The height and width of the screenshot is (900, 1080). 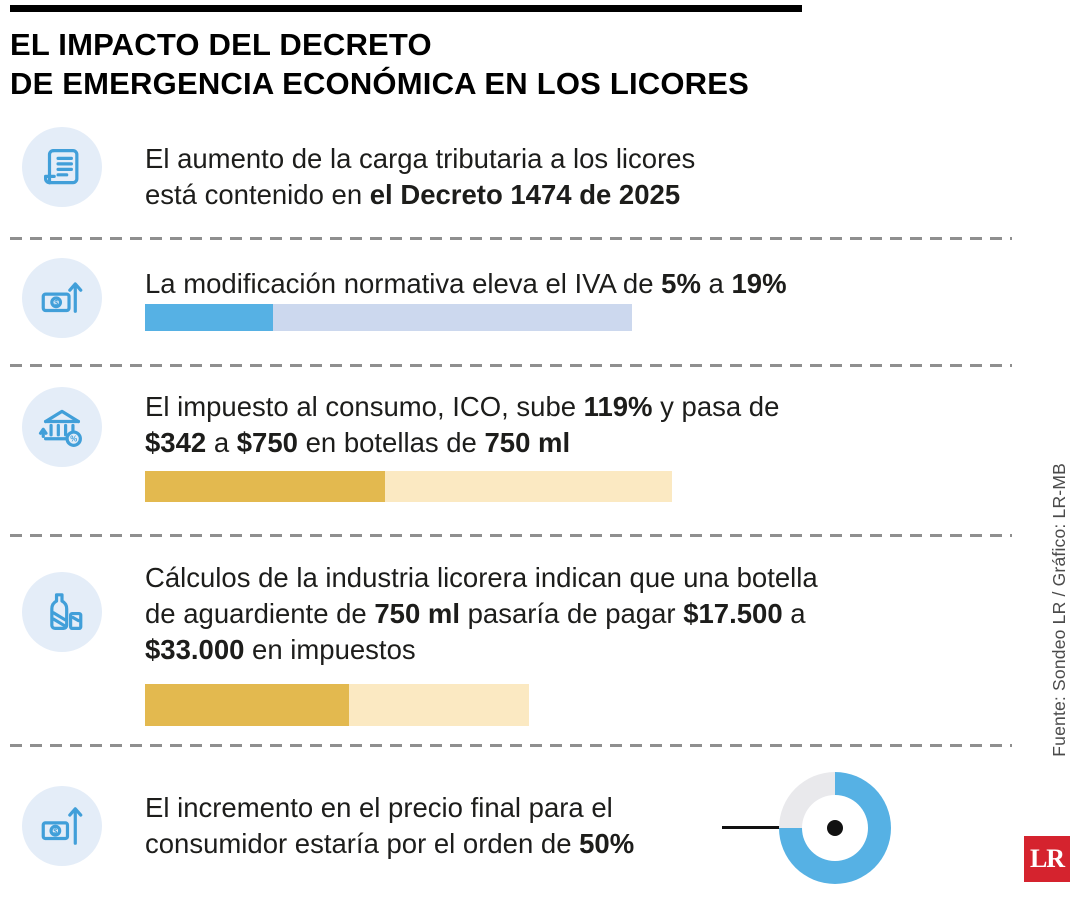 I want to click on iva-icon-badge: $, so click(x=62, y=298).